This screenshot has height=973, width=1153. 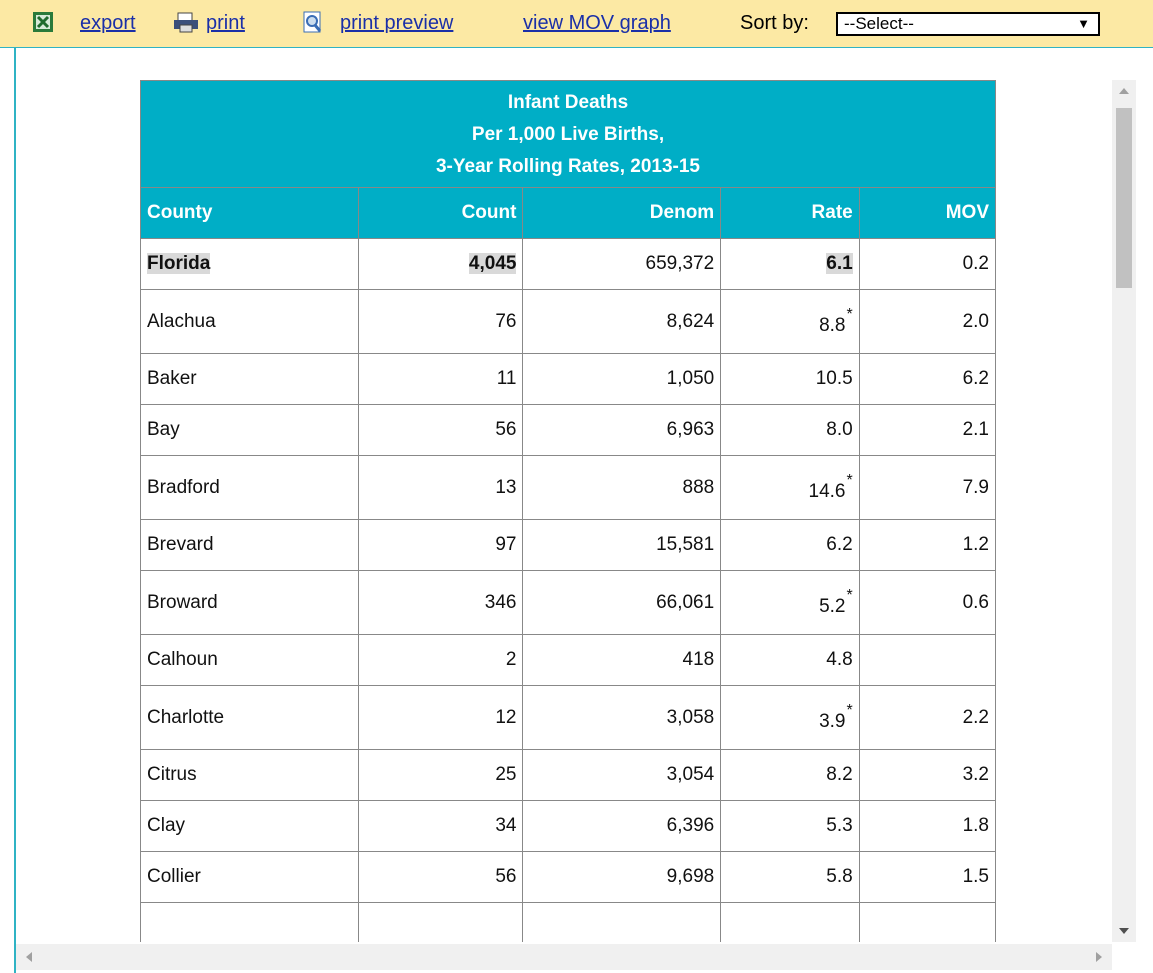 What do you see at coordinates (975, 602) in the screenshot?
I see `mov-value: 0.6` at bounding box center [975, 602].